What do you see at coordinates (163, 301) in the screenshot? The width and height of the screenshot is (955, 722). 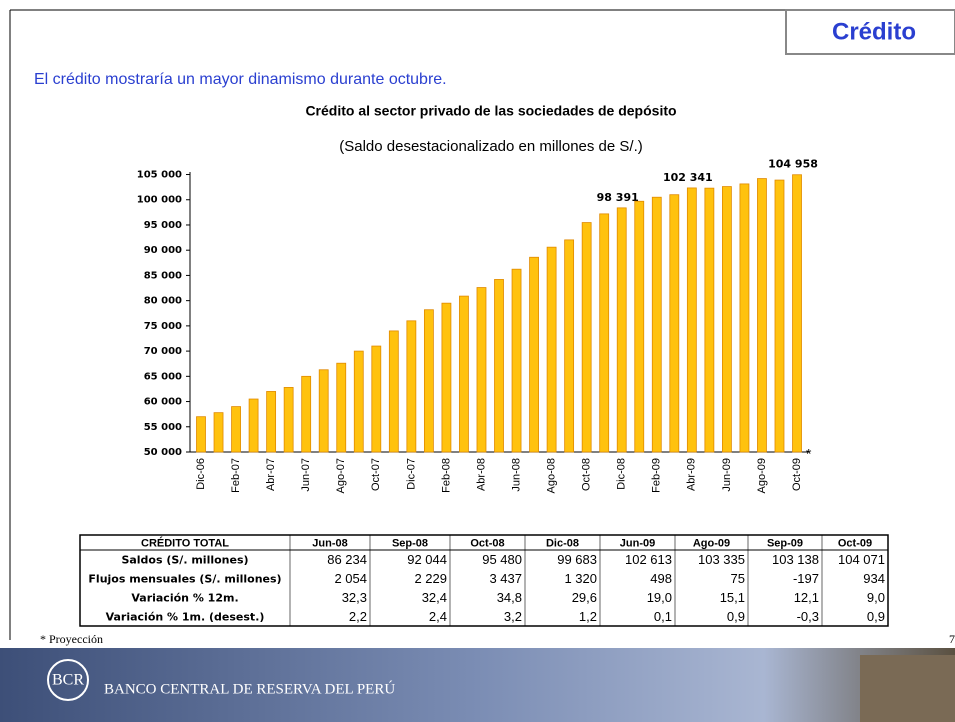 I see `y-tick-label: 80 000` at bounding box center [163, 301].